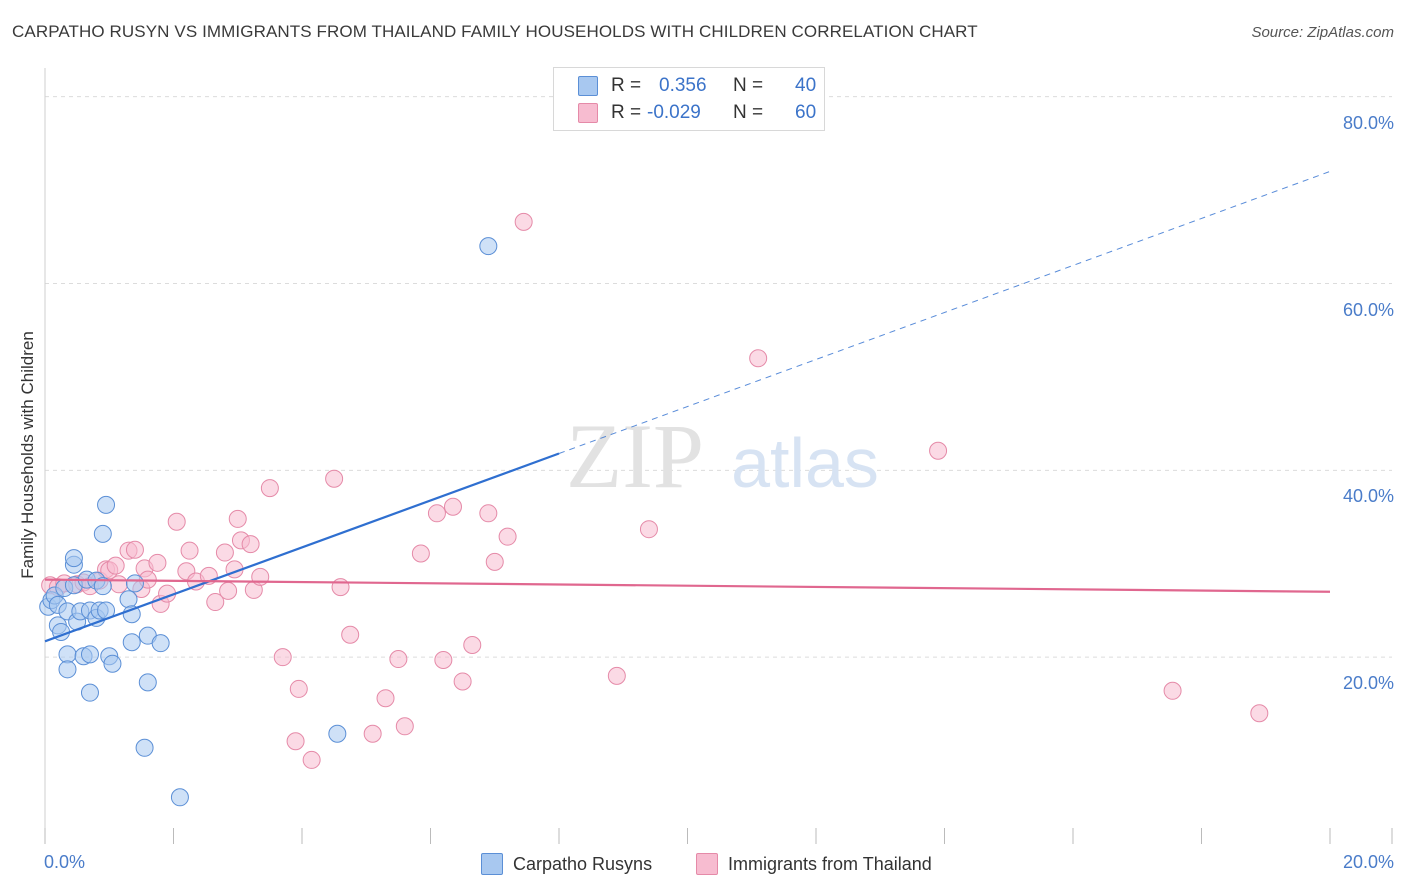 The height and width of the screenshot is (892, 1406). What do you see at coordinates (707, 864) in the screenshot?
I see `bottom-legend-swatch-pink` at bounding box center [707, 864].